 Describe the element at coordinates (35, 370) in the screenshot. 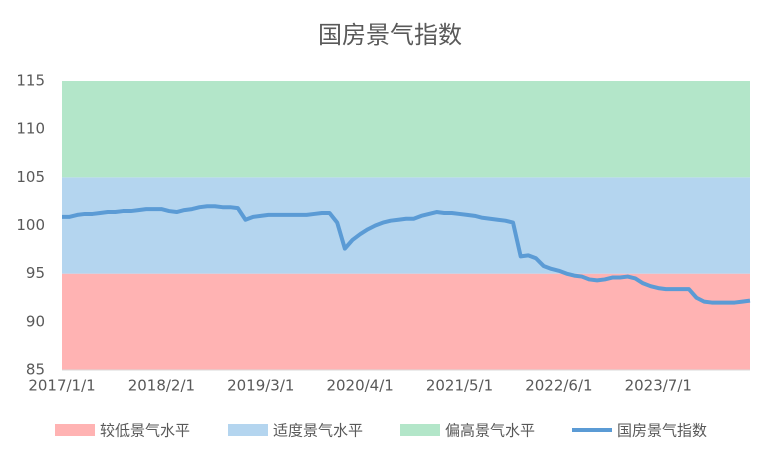

I see `y-tick-label: 85` at that location.